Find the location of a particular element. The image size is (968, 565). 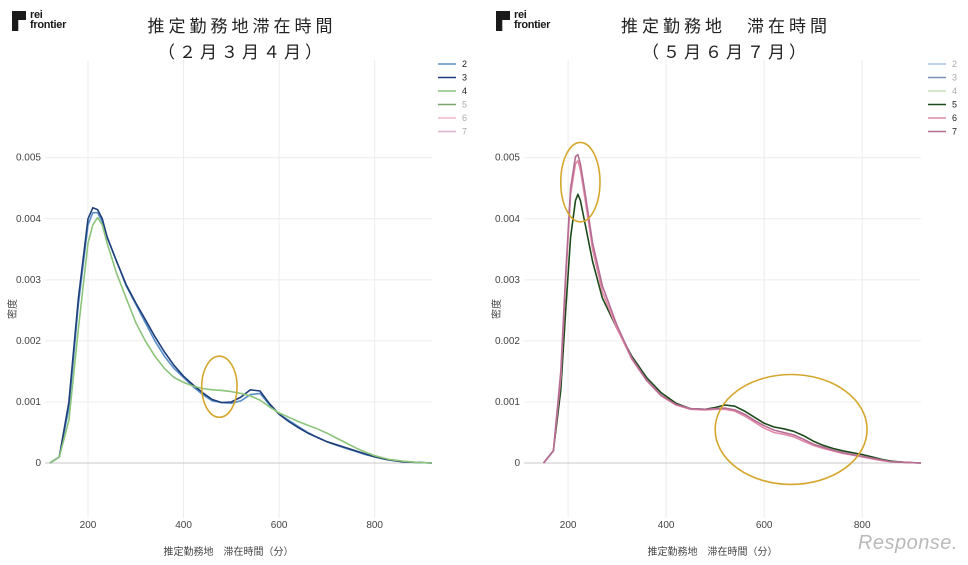

chart-title: 推定勤務地 滞在時間 is located at coordinates (726, 27).